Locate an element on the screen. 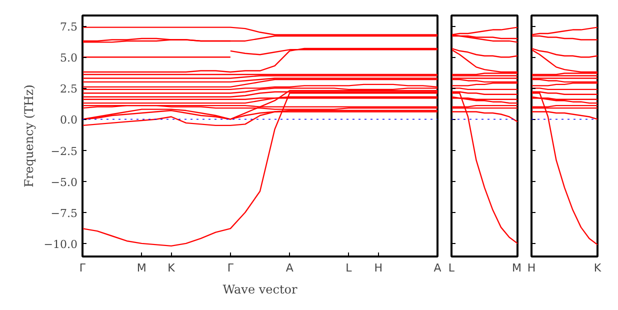 The image size is (618, 310). y-tick-label: −2.5 is located at coordinates (64, 151).